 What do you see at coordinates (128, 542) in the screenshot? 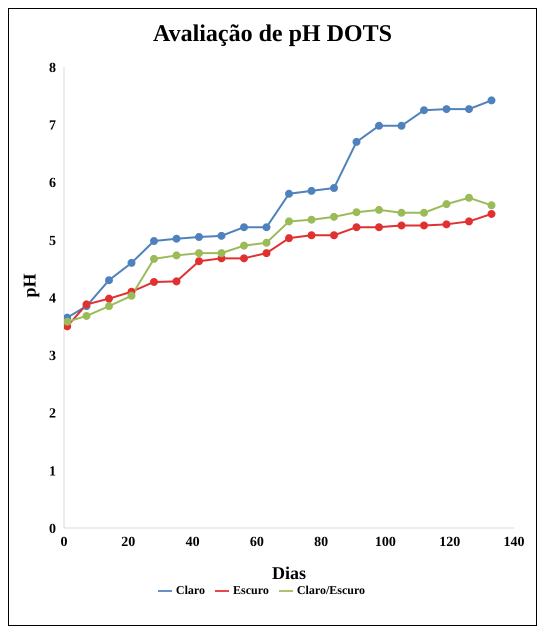
I see `x-tick-label: 20` at bounding box center [128, 542].